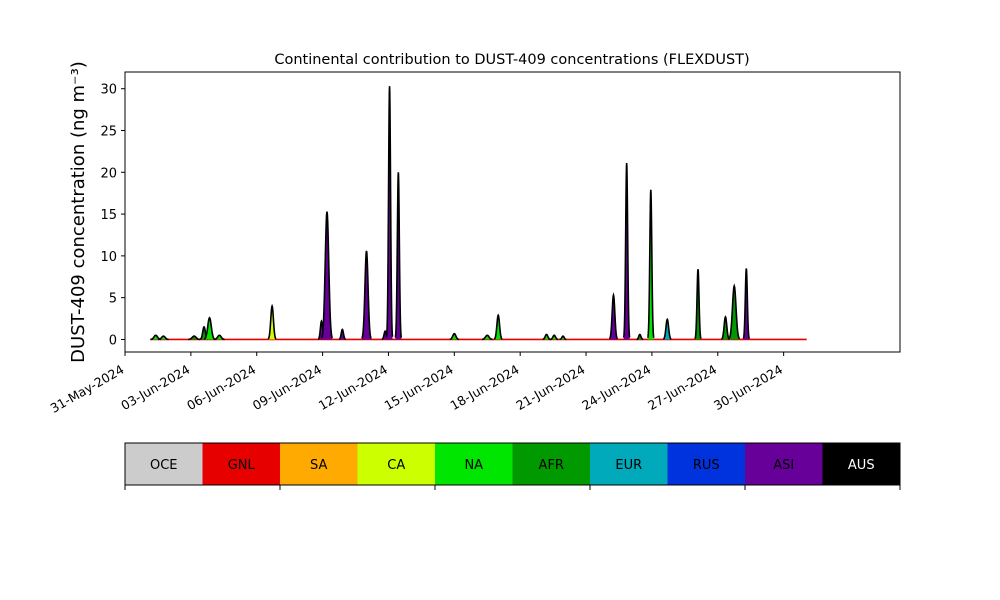 This screenshot has width=1000, height=600. I want to click on colorbar-swatch-eur, so click(629, 464).